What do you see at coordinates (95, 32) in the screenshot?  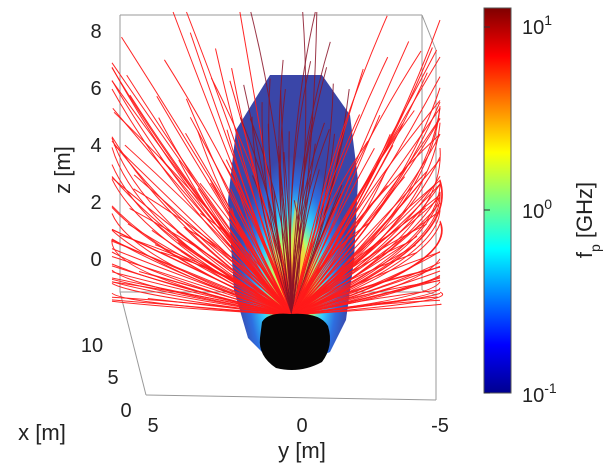 I see `z-tick-8: 8` at bounding box center [95, 32].